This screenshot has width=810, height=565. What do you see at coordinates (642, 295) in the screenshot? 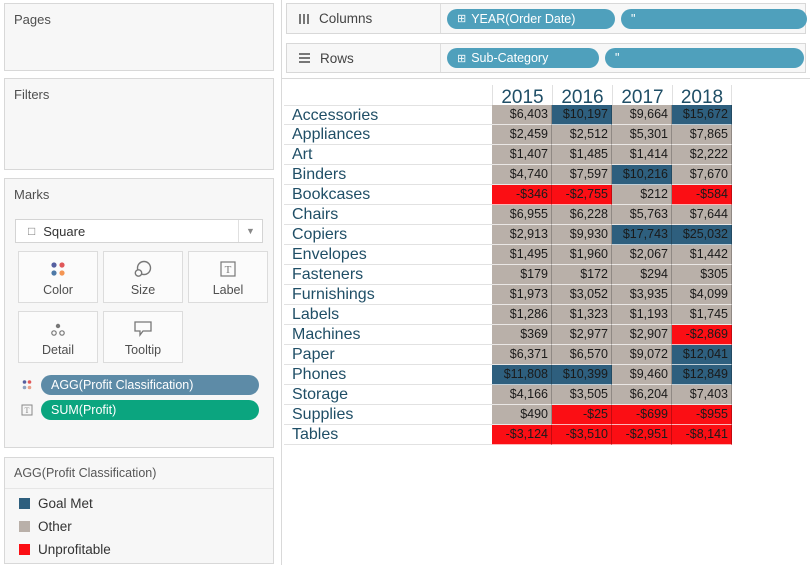
I see `table-cell: $3,935` at bounding box center [642, 295].